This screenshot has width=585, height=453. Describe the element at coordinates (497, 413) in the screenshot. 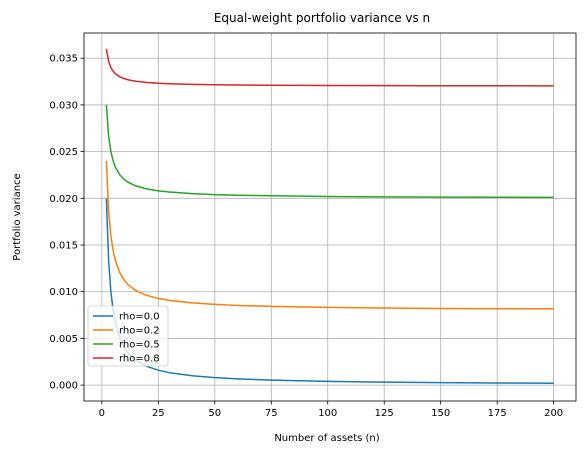

I see `x-tick-label: 175` at that location.